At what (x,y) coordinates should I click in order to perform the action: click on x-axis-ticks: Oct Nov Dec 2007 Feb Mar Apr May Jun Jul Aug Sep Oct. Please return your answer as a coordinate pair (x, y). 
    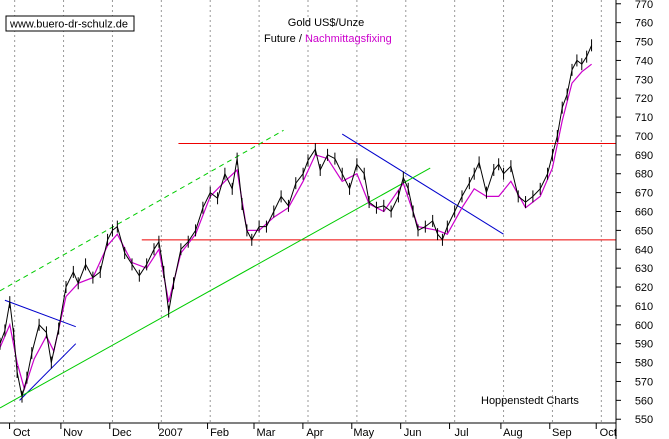
    Looking at the image, I should click on (313, 431).